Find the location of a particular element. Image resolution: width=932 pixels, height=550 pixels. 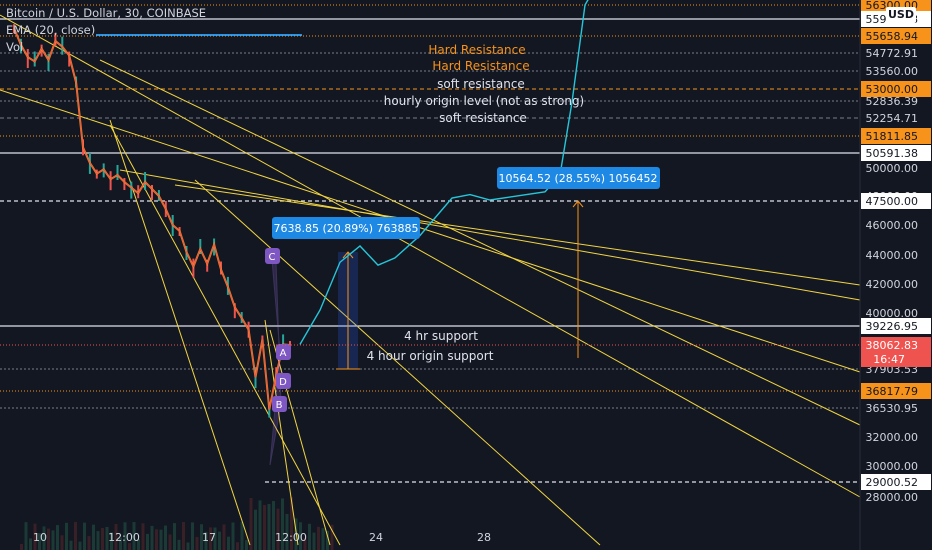

y-tick-label: 42000.00 is located at coordinates (892, 284).